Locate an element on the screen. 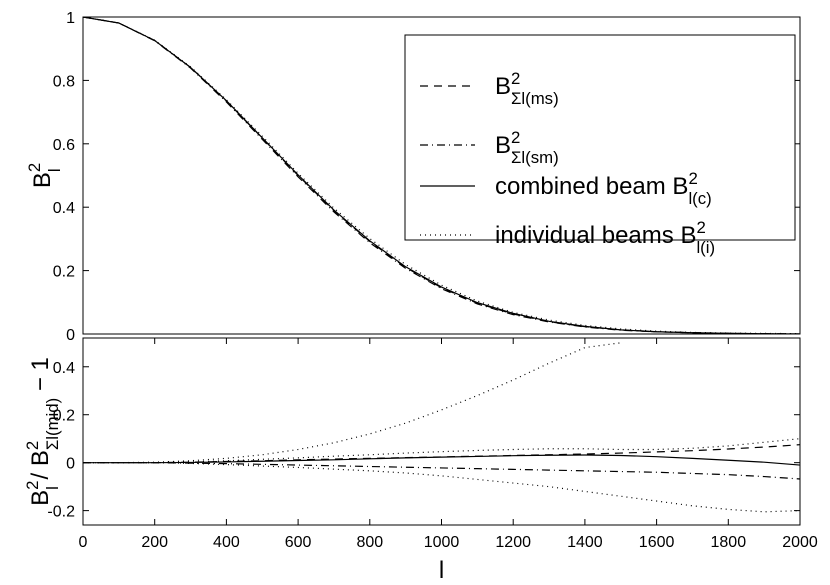 The height and width of the screenshot is (585, 830). x-tick-label: 1000 is located at coordinates (442, 542).